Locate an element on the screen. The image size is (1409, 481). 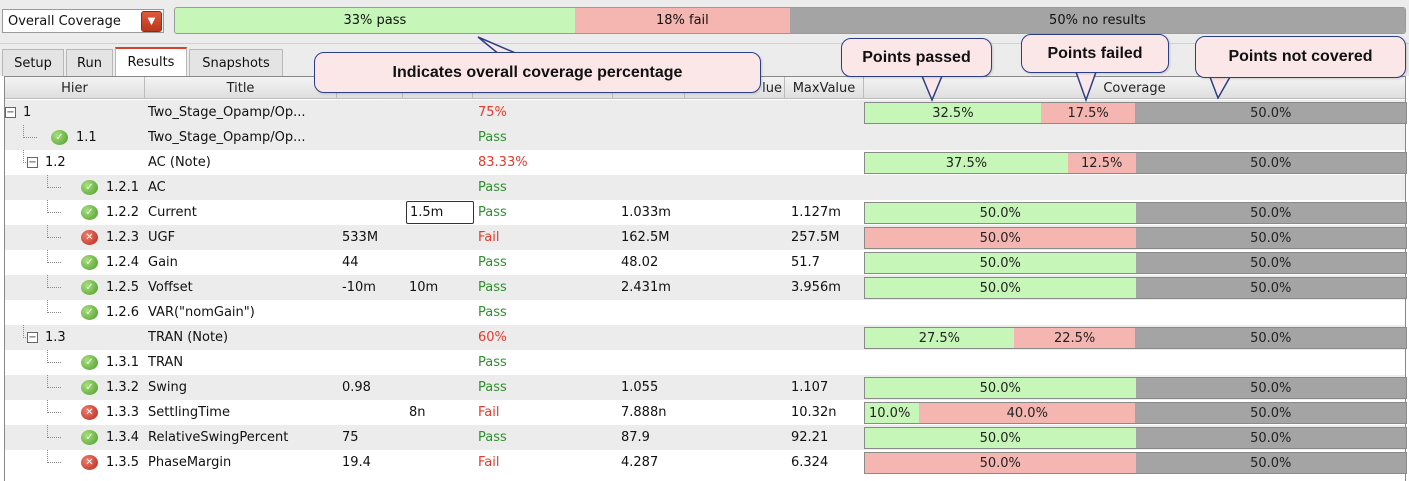
status-cell: 60% is located at coordinates (492, 337).